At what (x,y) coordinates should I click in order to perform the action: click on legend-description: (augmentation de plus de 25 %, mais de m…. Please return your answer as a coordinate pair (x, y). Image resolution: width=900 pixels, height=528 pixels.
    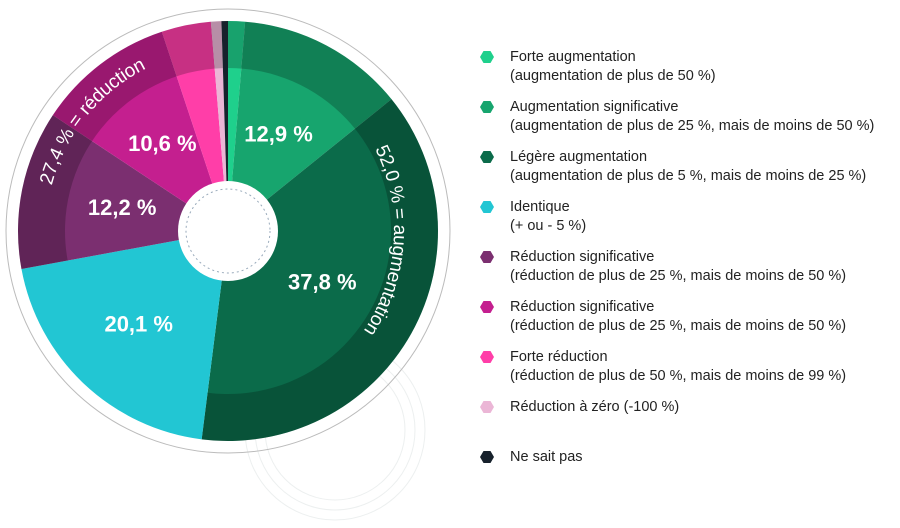
    Looking at the image, I should click on (692, 126).